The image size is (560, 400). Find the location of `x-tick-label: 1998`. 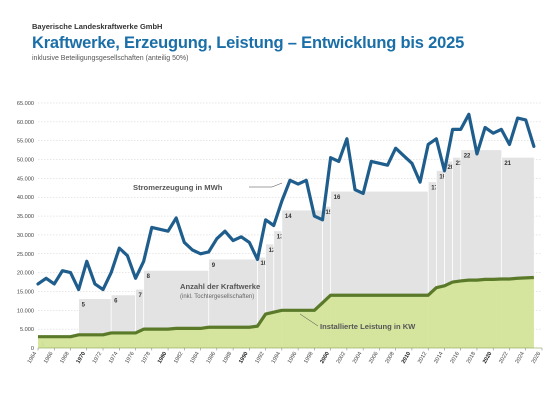

x-tick-label: 1998 is located at coordinates (308, 358).